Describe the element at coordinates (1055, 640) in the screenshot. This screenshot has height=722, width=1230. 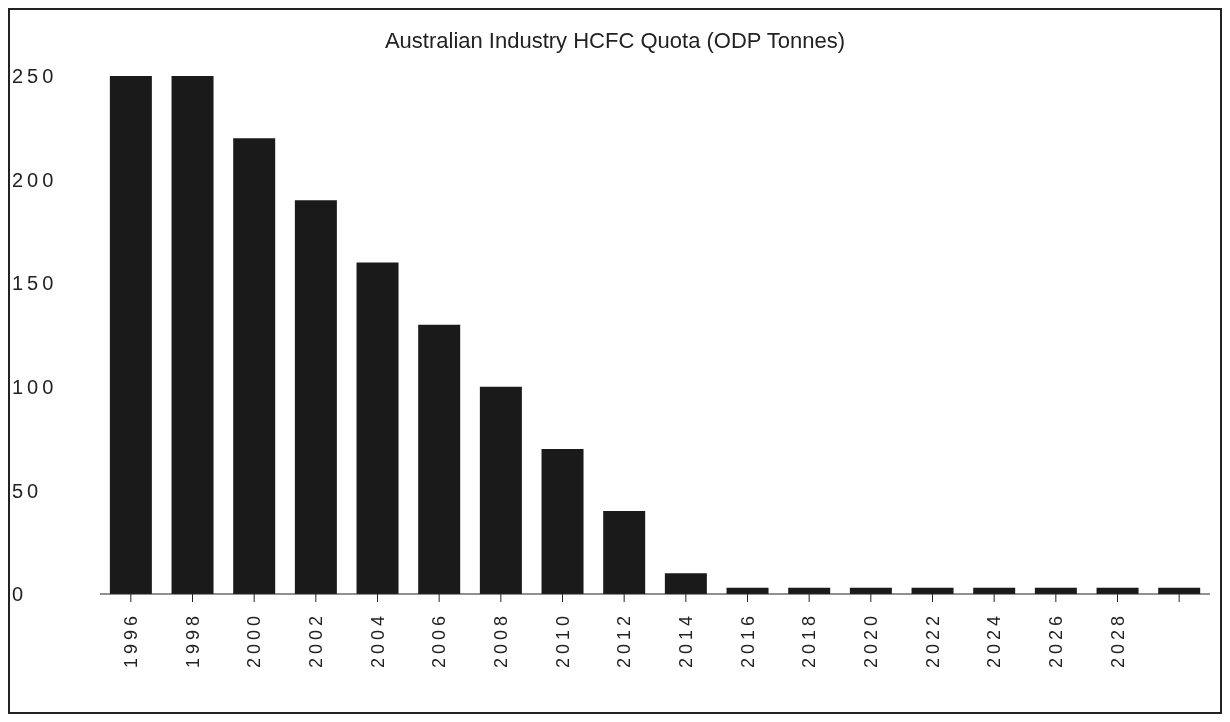
I see `x-tick-label: 2026` at that location.